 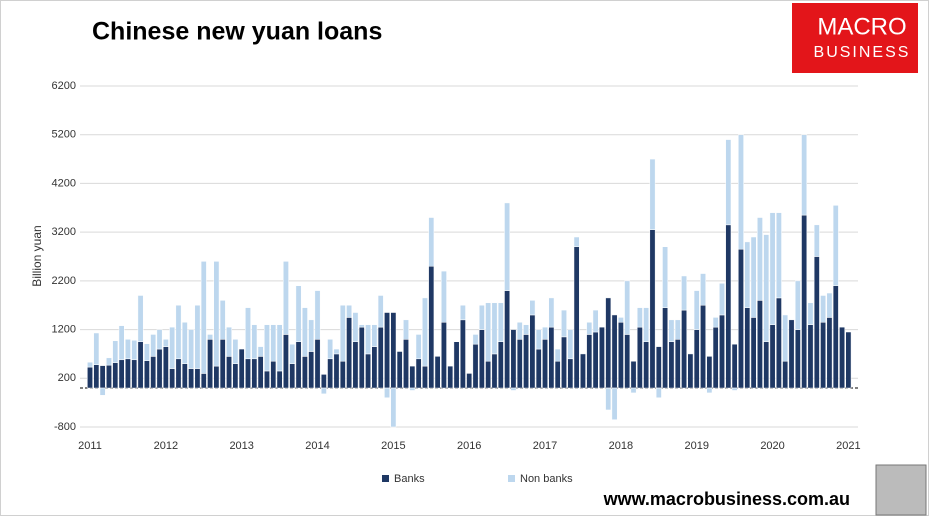 What do you see at coordinates (545, 446) in the screenshot?
I see `x-tick-label: 2017` at bounding box center [545, 446].